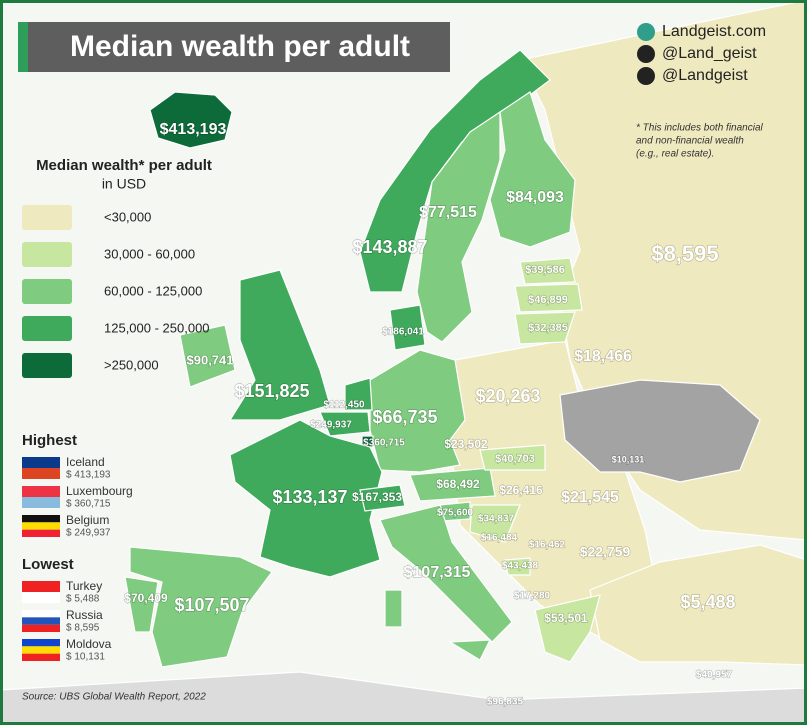  Describe the element at coordinates (88, 475) in the screenshot. I see `rank-value: $ 413,193` at that location.